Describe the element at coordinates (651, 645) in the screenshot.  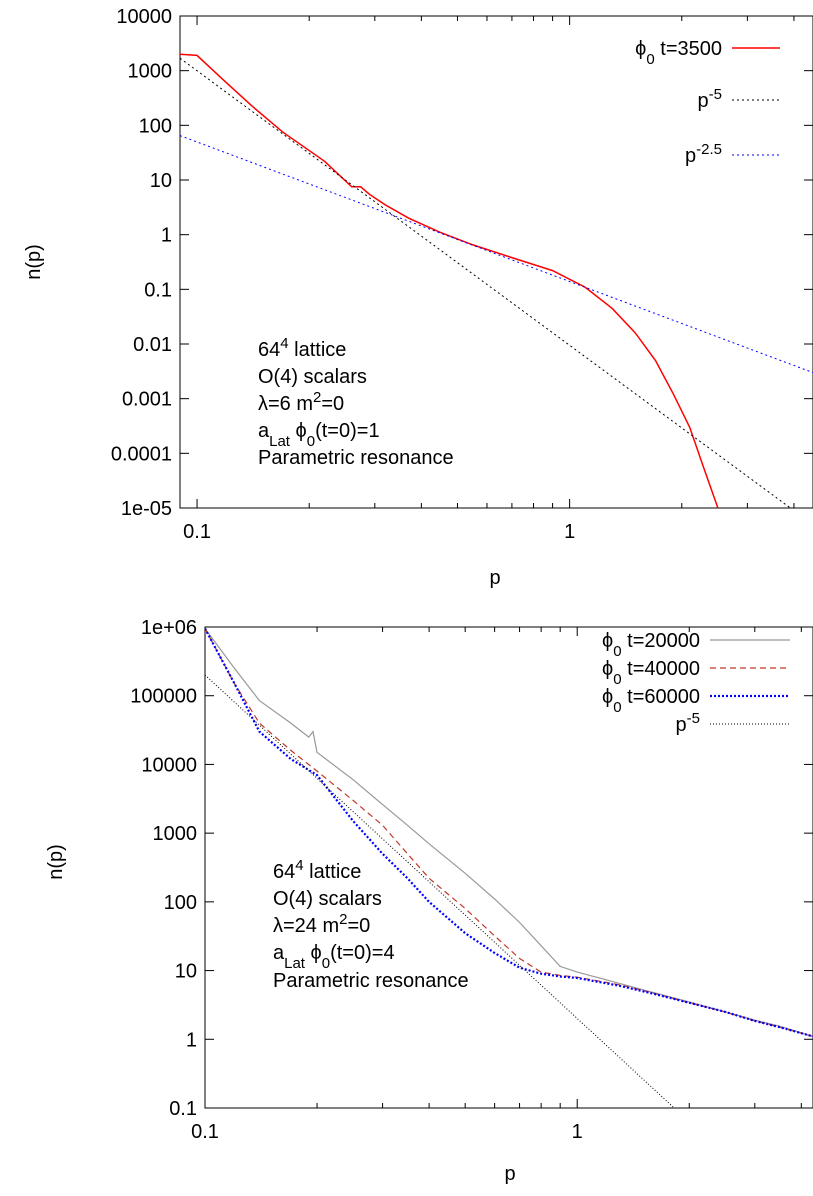
I see `legend-label-1: ϕ0 t=20000` at that location.